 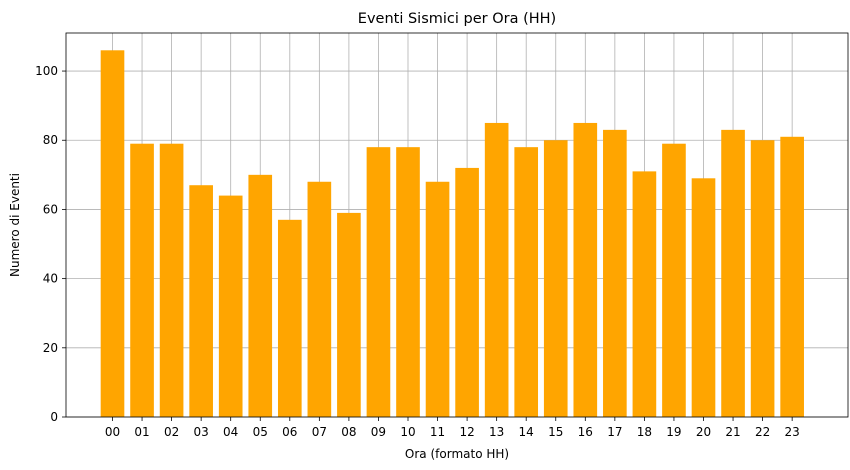 I want to click on y-tick-label: 20, so click(x=50, y=348).